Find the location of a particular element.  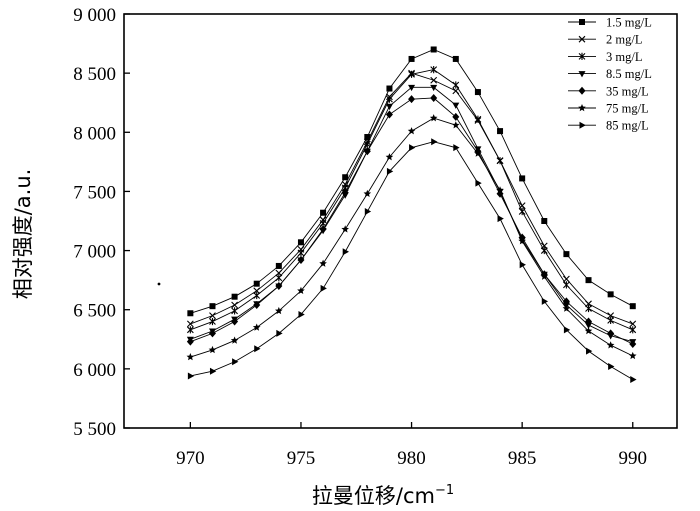

y-tick-label: 7 500 is located at coordinates (94, 192).